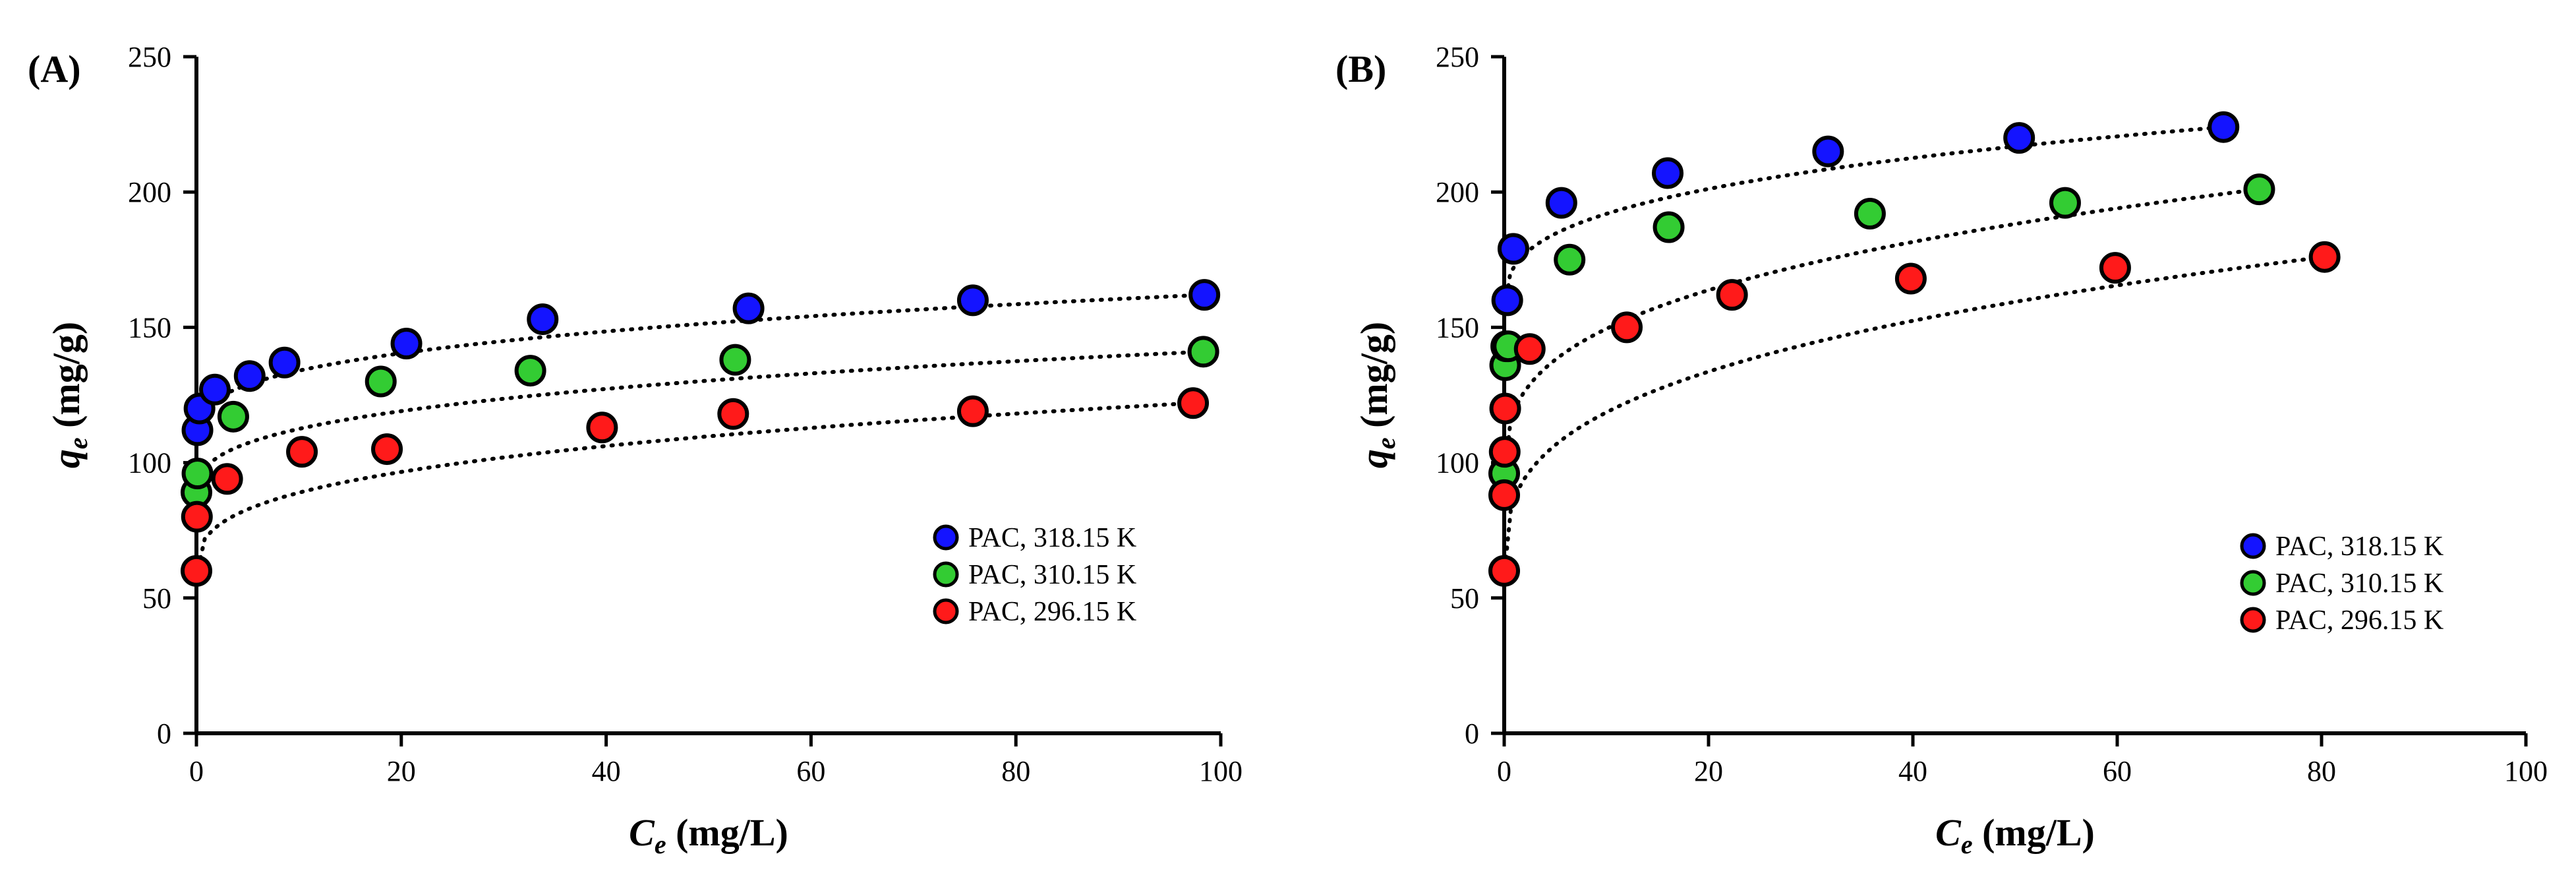 The height and width of the screenshot is (881, 2576). I want to click on panel-label: (B), so click(1360, 68).